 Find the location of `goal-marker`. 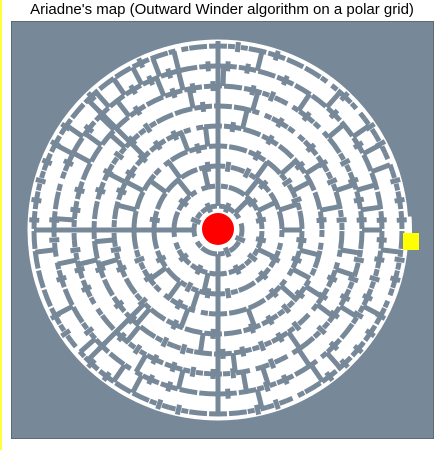

goal-marker is located at coordinates (411, 241).